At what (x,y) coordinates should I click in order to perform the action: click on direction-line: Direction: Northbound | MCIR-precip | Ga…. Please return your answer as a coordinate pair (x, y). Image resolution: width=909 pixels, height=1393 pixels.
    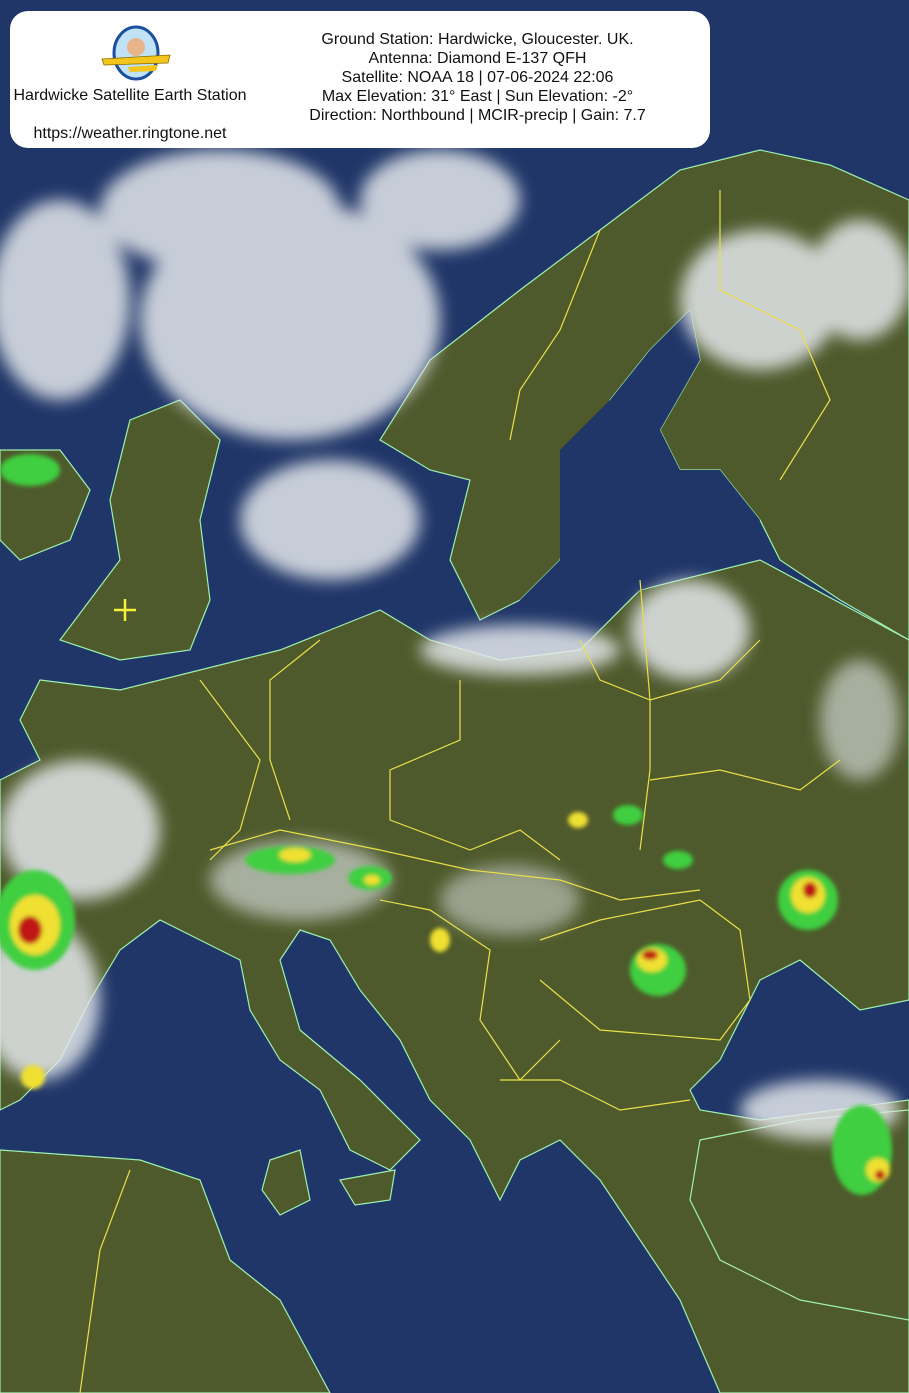
    Looking at the image, I should click on (477, 115).